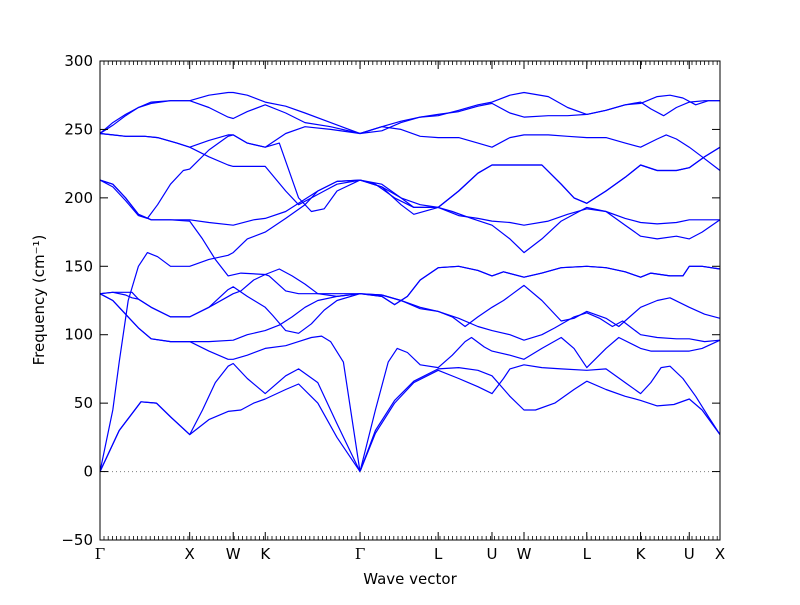  Describe the element at coordinates (83, 403) in the screenshot. I see `y-tick-label: 50` at that location.